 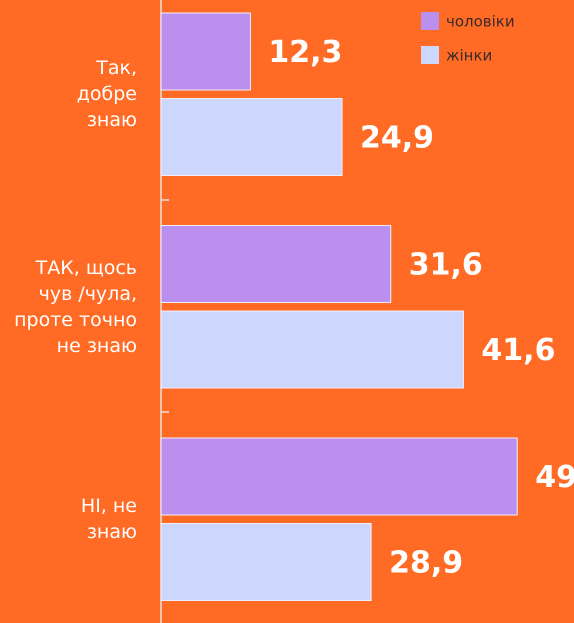 I want to click on value-label: 28,9, so click(x=426, y=563).